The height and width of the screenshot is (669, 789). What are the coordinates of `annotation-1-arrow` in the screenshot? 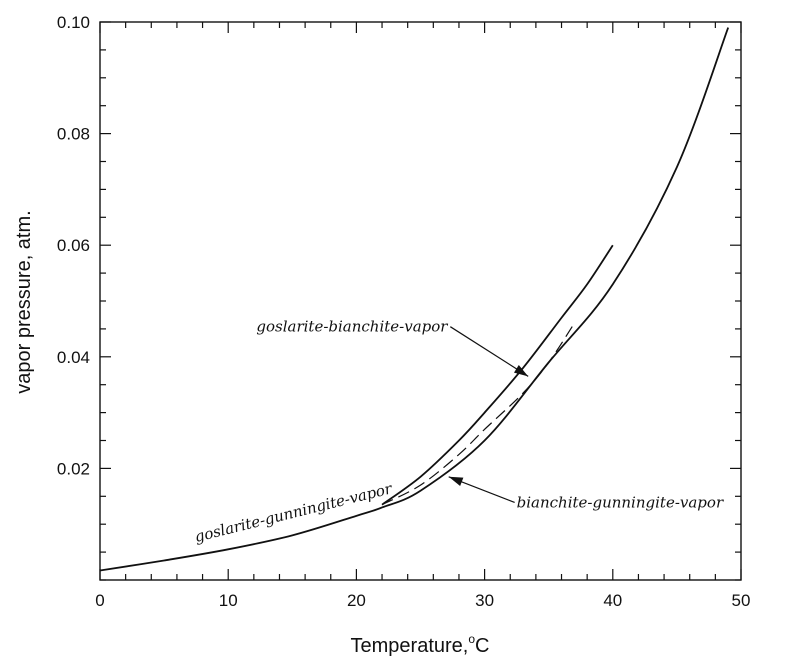 It's located at (489, 351).